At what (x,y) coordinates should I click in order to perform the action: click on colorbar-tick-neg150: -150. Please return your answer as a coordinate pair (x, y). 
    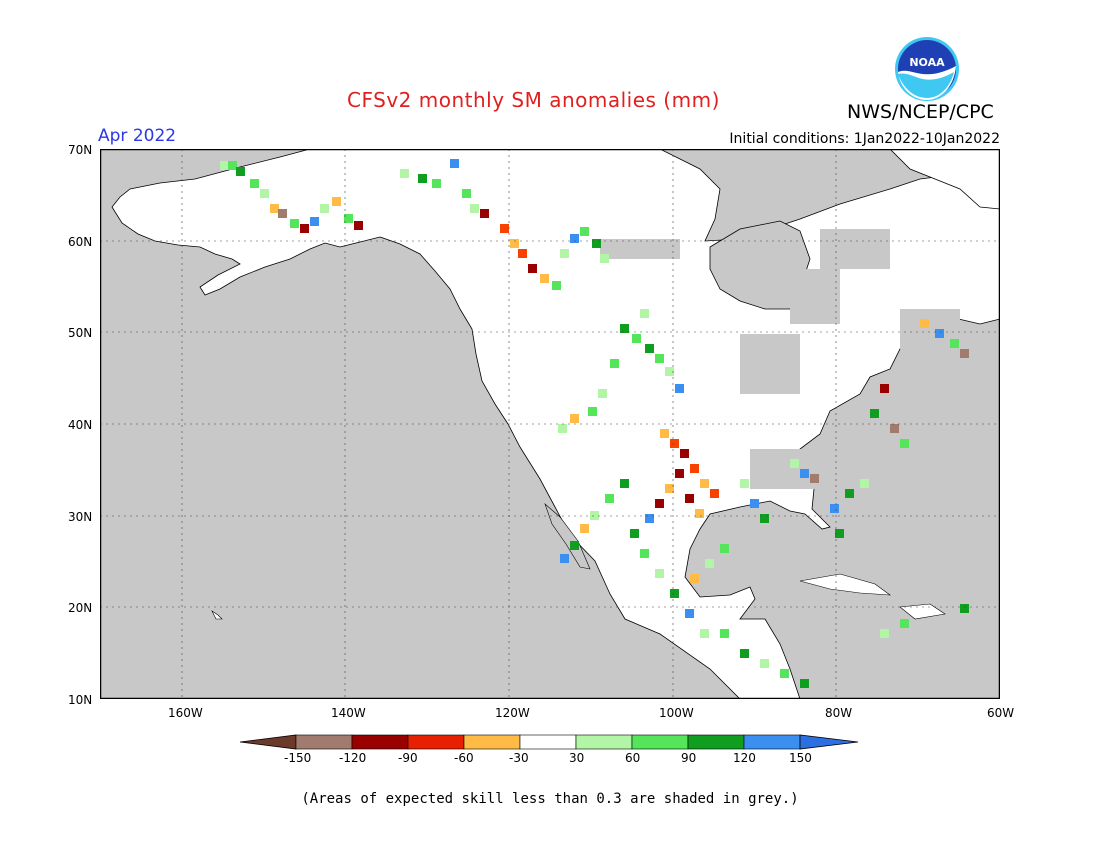
    Looking at the image, I should click on (298, 758).